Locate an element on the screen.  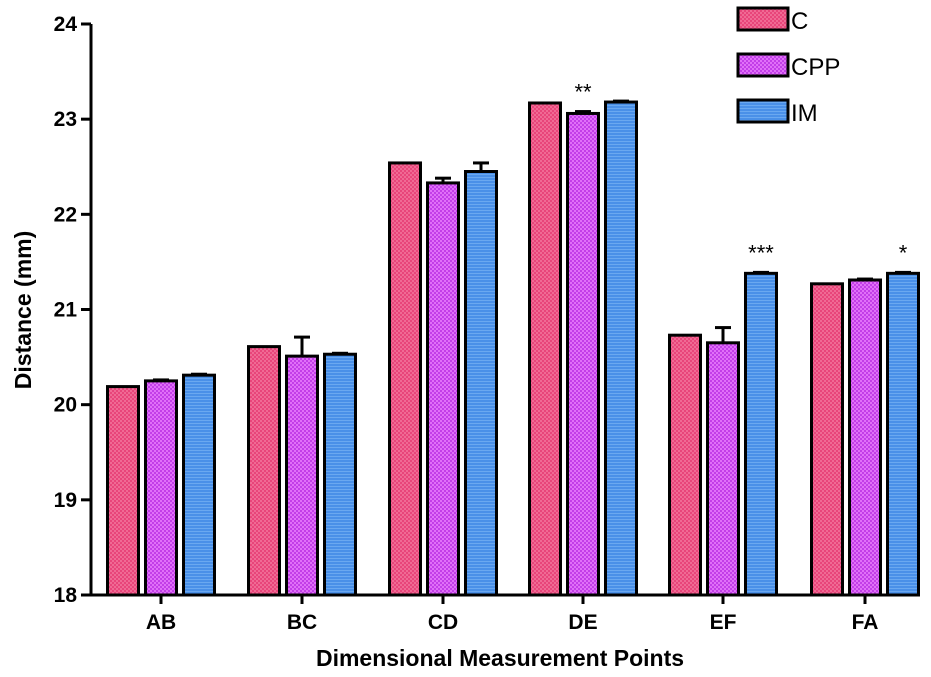
y-tick-label: 24 is located at coordinates (66, 24).